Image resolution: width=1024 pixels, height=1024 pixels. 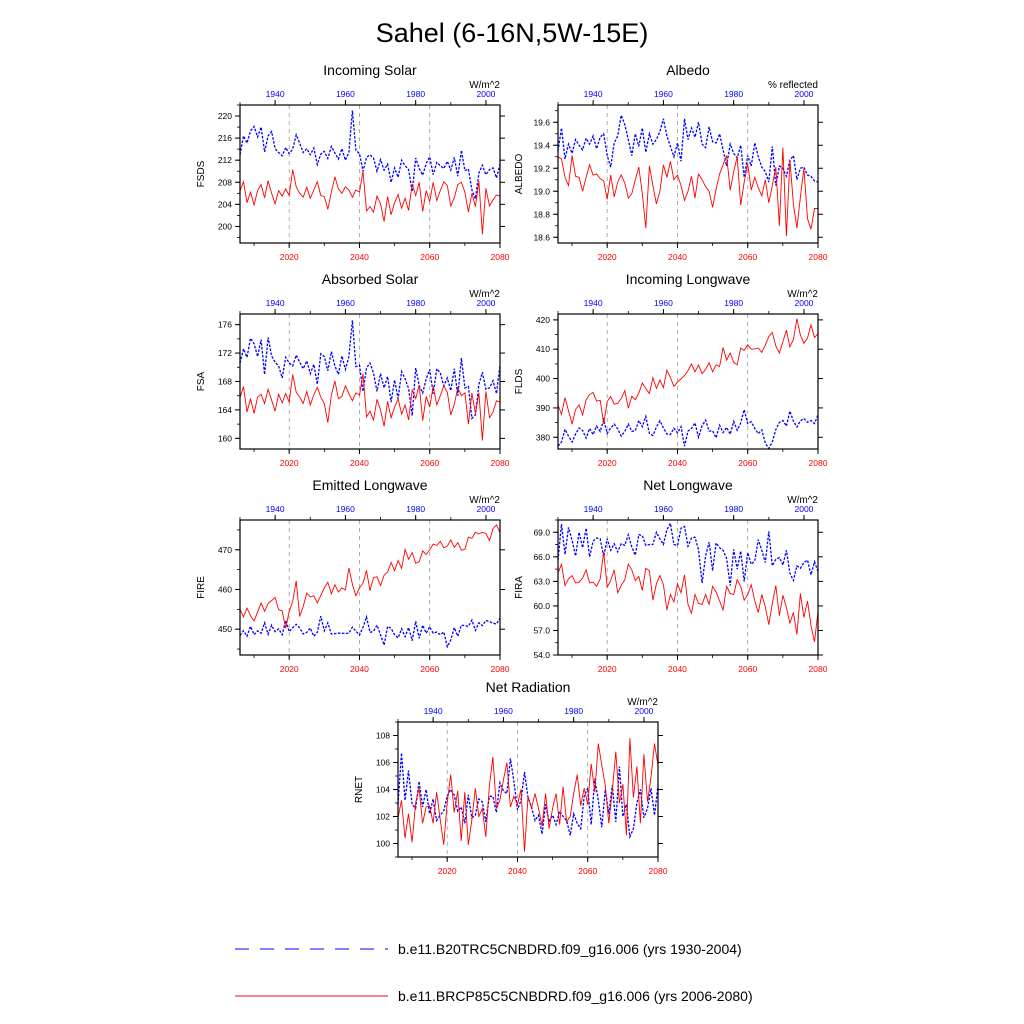 What do you see at coordinates (383, 736) in the screenshot?
I see `y-tick-label: 108` at bounding box center [383, 736].